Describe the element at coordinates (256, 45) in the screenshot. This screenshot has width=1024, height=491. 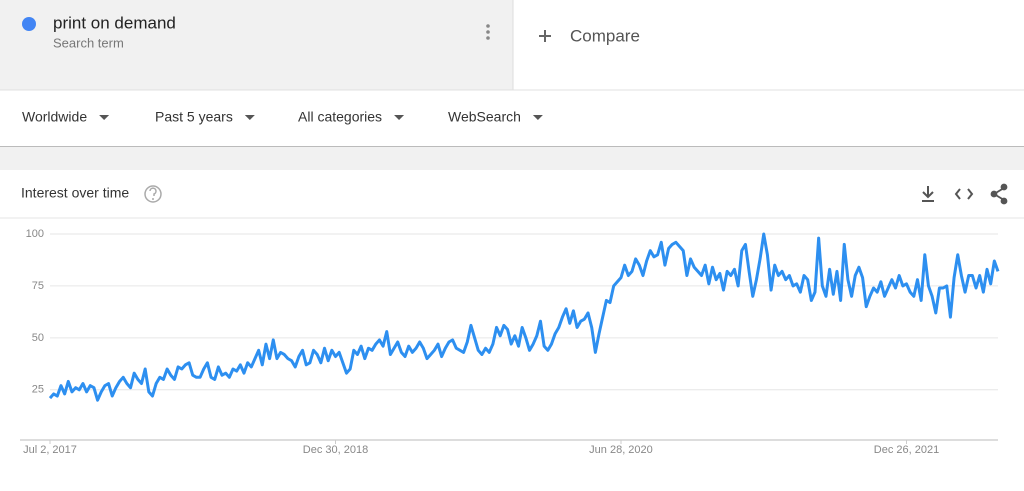
I see `term-box` at that location.